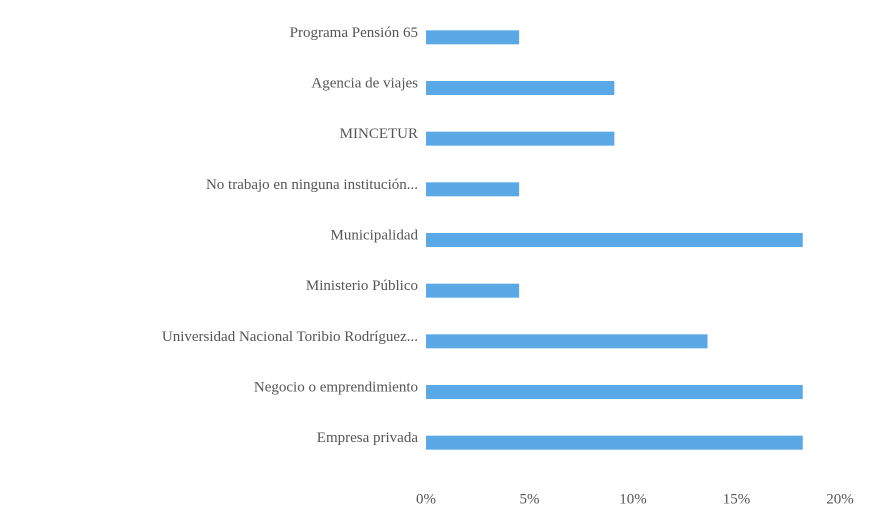  What do you see at coordinates (530, 499) in the screenshot?
I see `x-tick-label: 5%` at bounding box center [530, 499].